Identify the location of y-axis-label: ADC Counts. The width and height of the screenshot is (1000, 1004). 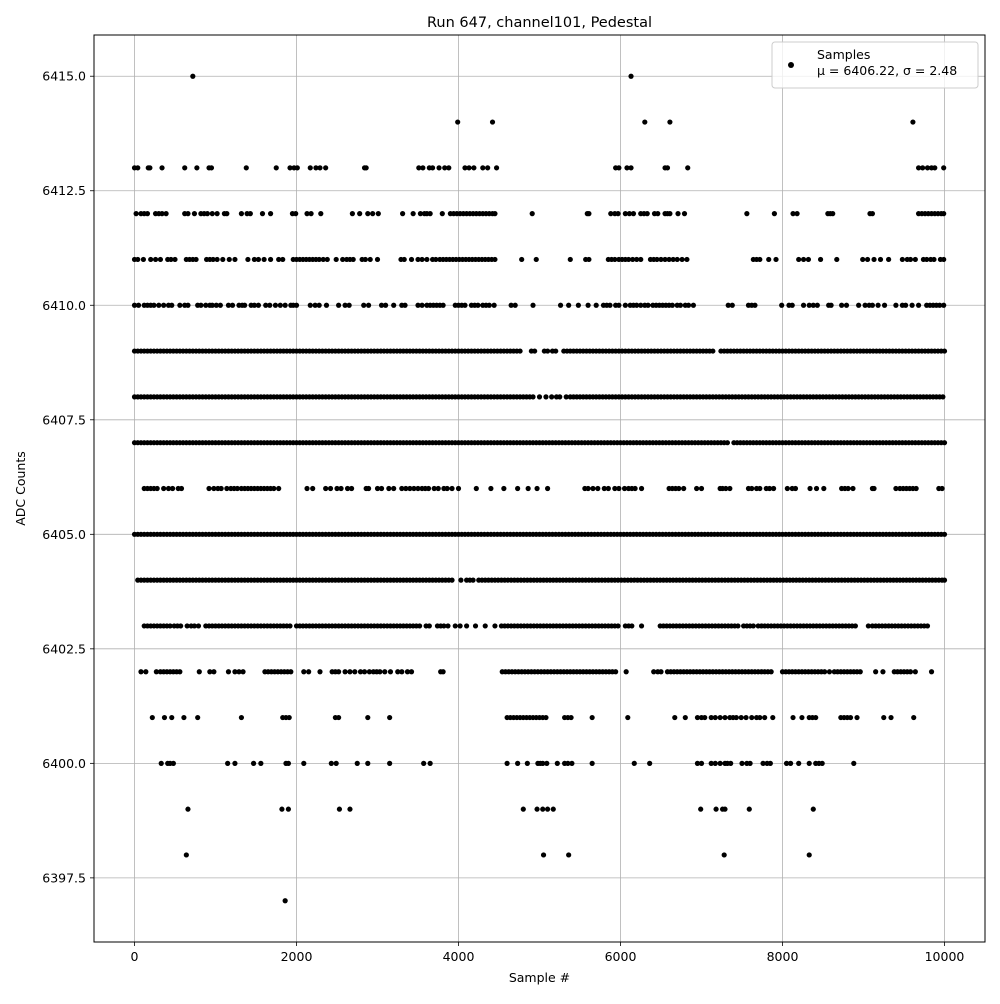
(20, 488).